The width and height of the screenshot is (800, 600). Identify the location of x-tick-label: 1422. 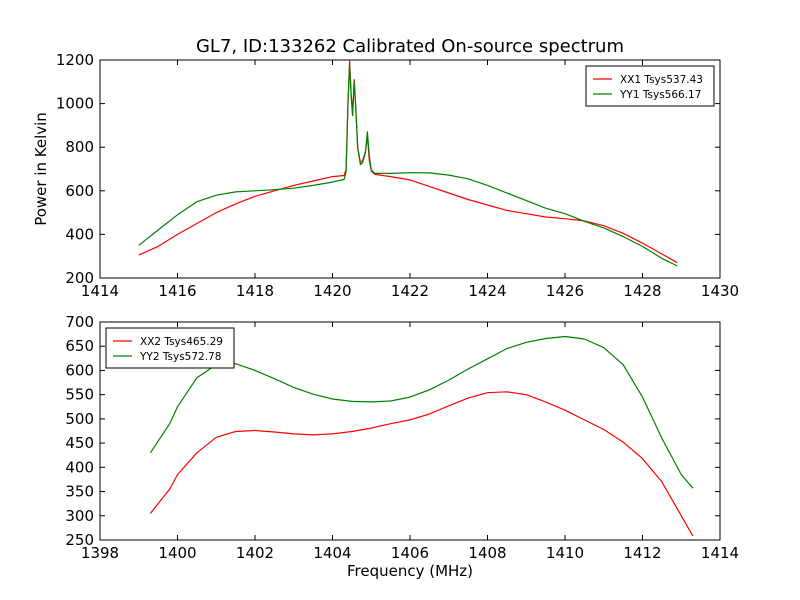
(410, 291).